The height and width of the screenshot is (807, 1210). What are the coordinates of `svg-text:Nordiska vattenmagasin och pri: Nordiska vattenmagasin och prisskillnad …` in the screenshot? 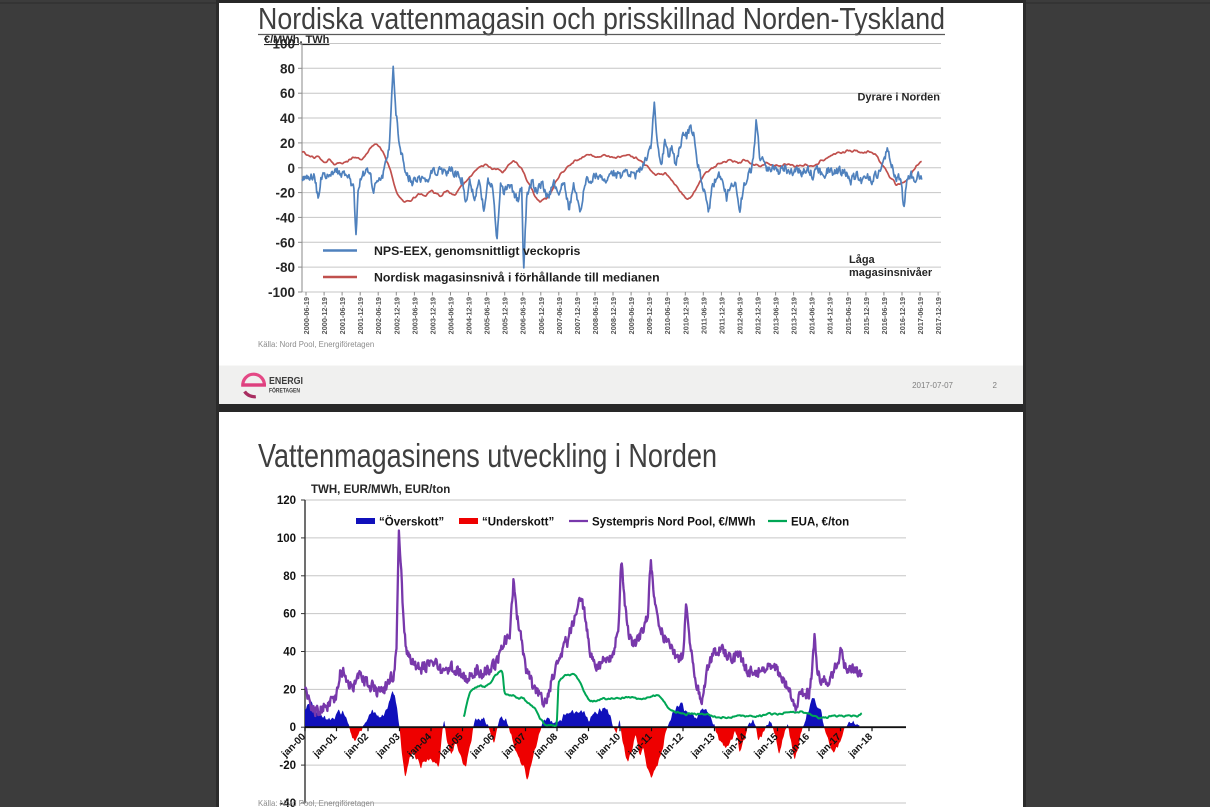 It's located at (601, 19).